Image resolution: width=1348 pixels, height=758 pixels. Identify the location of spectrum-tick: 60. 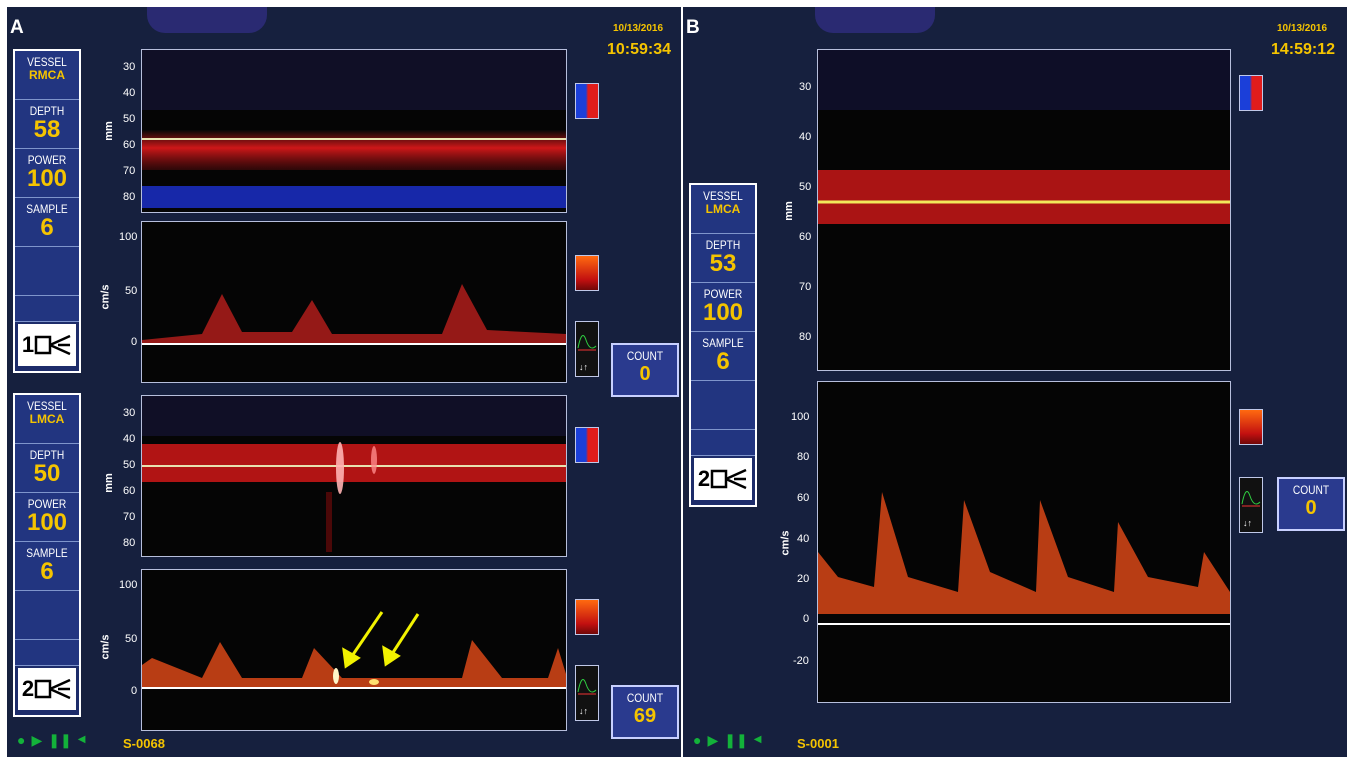
(803, 498).